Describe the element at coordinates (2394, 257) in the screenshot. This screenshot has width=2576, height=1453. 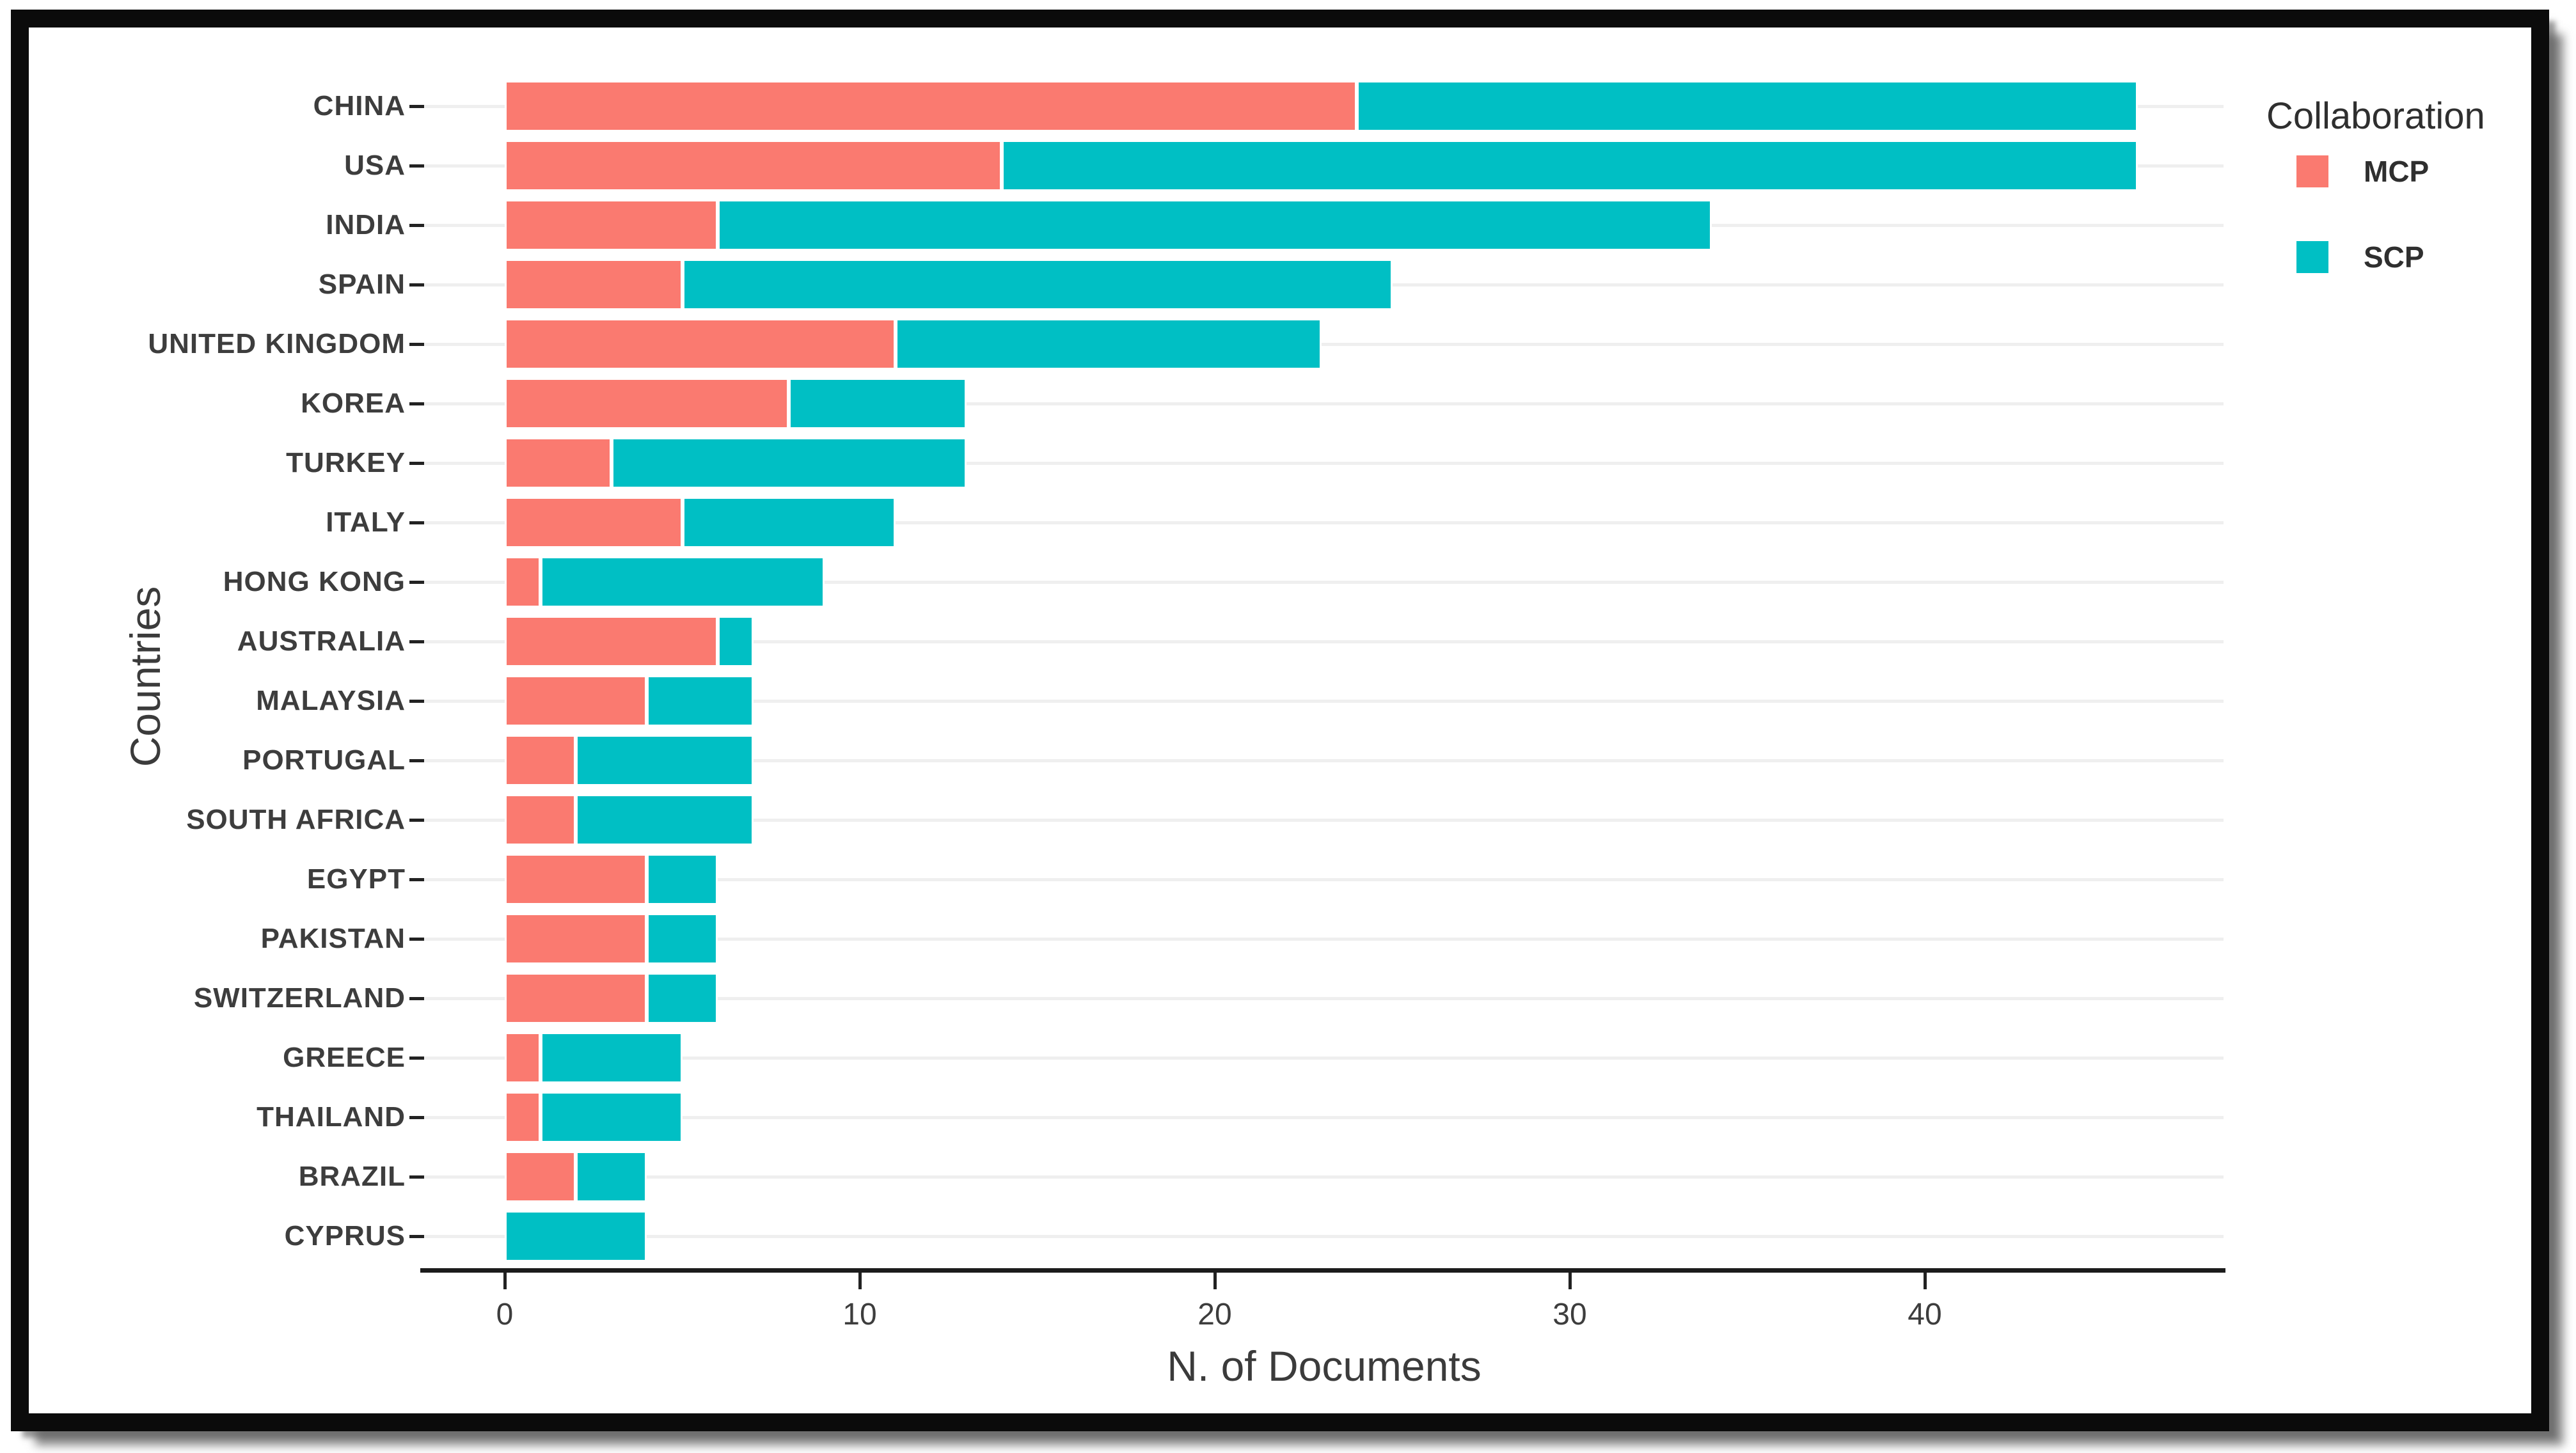
I see `legend-label-scp: SCP` at that location.